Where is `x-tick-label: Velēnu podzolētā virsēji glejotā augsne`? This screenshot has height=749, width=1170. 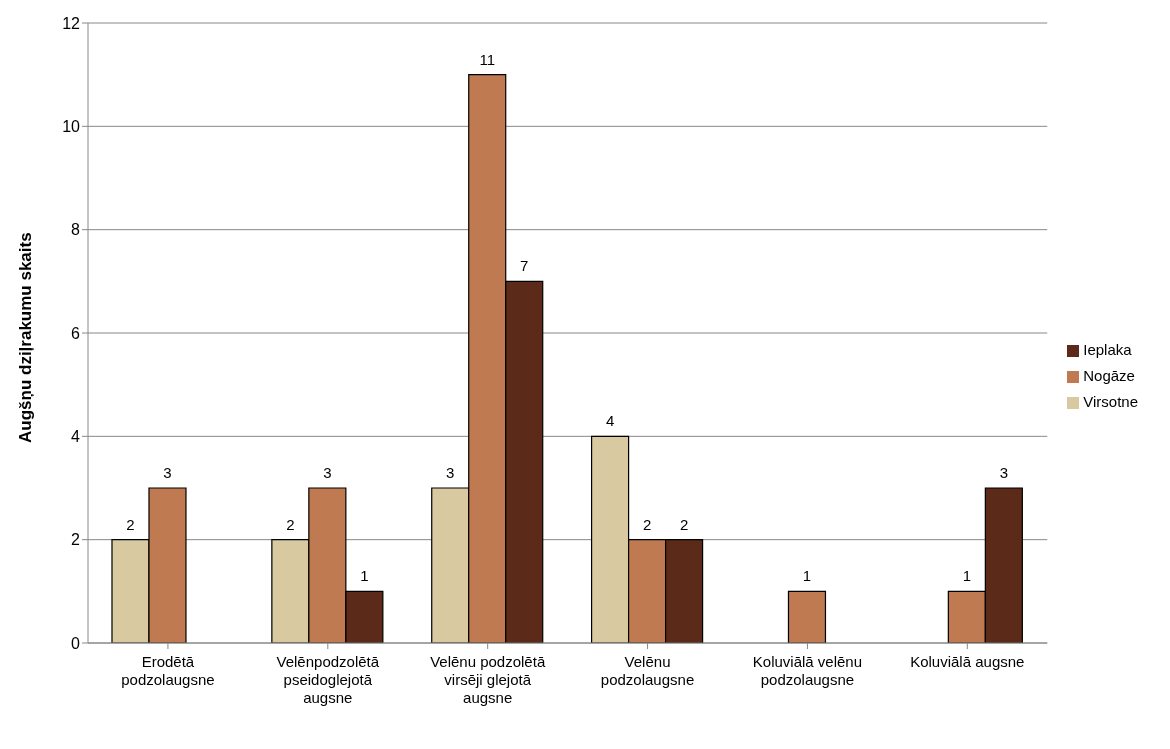 x-tick-label: Velēnu podzolētā virsēji glejotā augsne is located at coordinates (488, 679).